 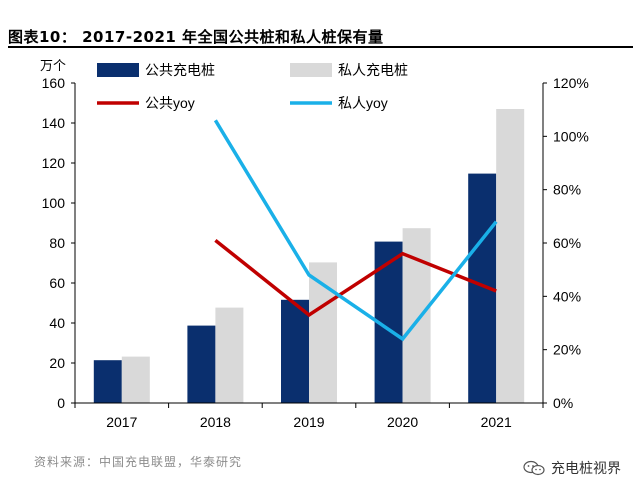 What do you see at coordinates (567, 190) in the screenshot?
I see `y2-tick-label: 80%` at bounding box center [567, 190].